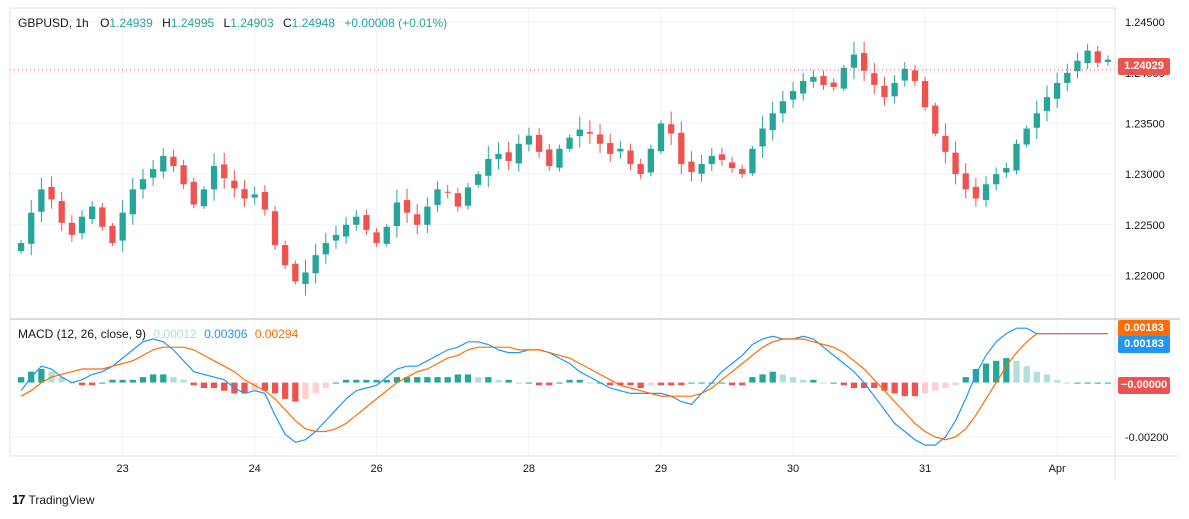 This screenshot has height=519, width=1189. I want to click on time-axis: 23242628293031Apr4, so click(653, 469).